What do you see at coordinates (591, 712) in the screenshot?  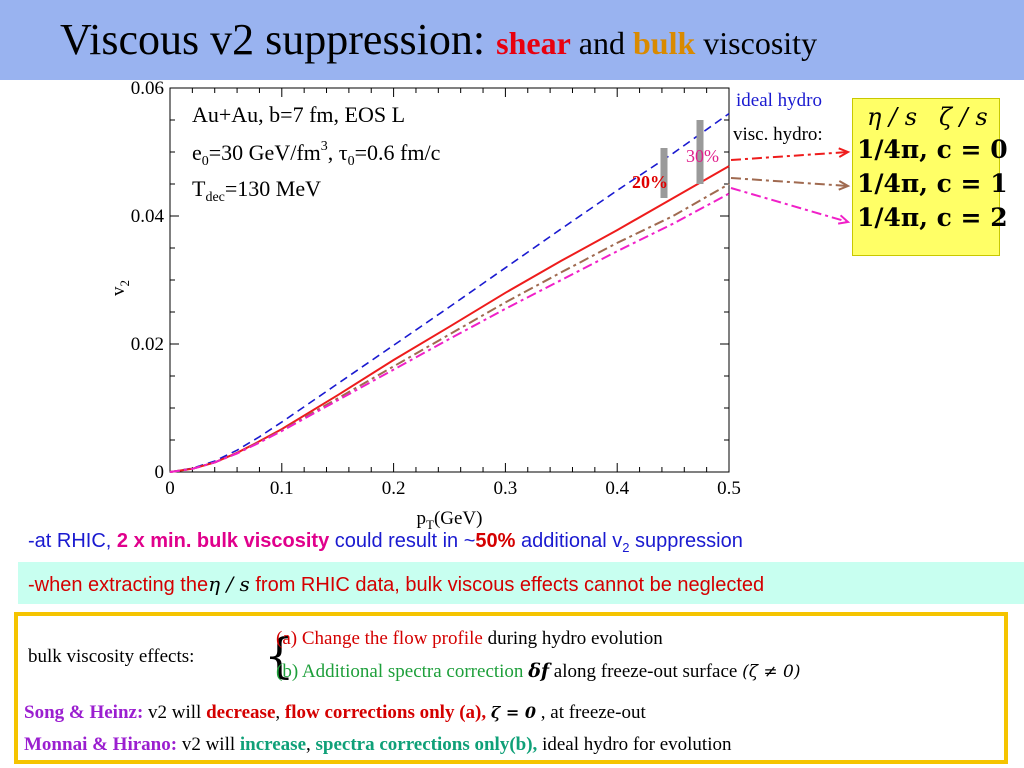 I see `song-end: , at freeze-out` at bounding box center [591, 712].